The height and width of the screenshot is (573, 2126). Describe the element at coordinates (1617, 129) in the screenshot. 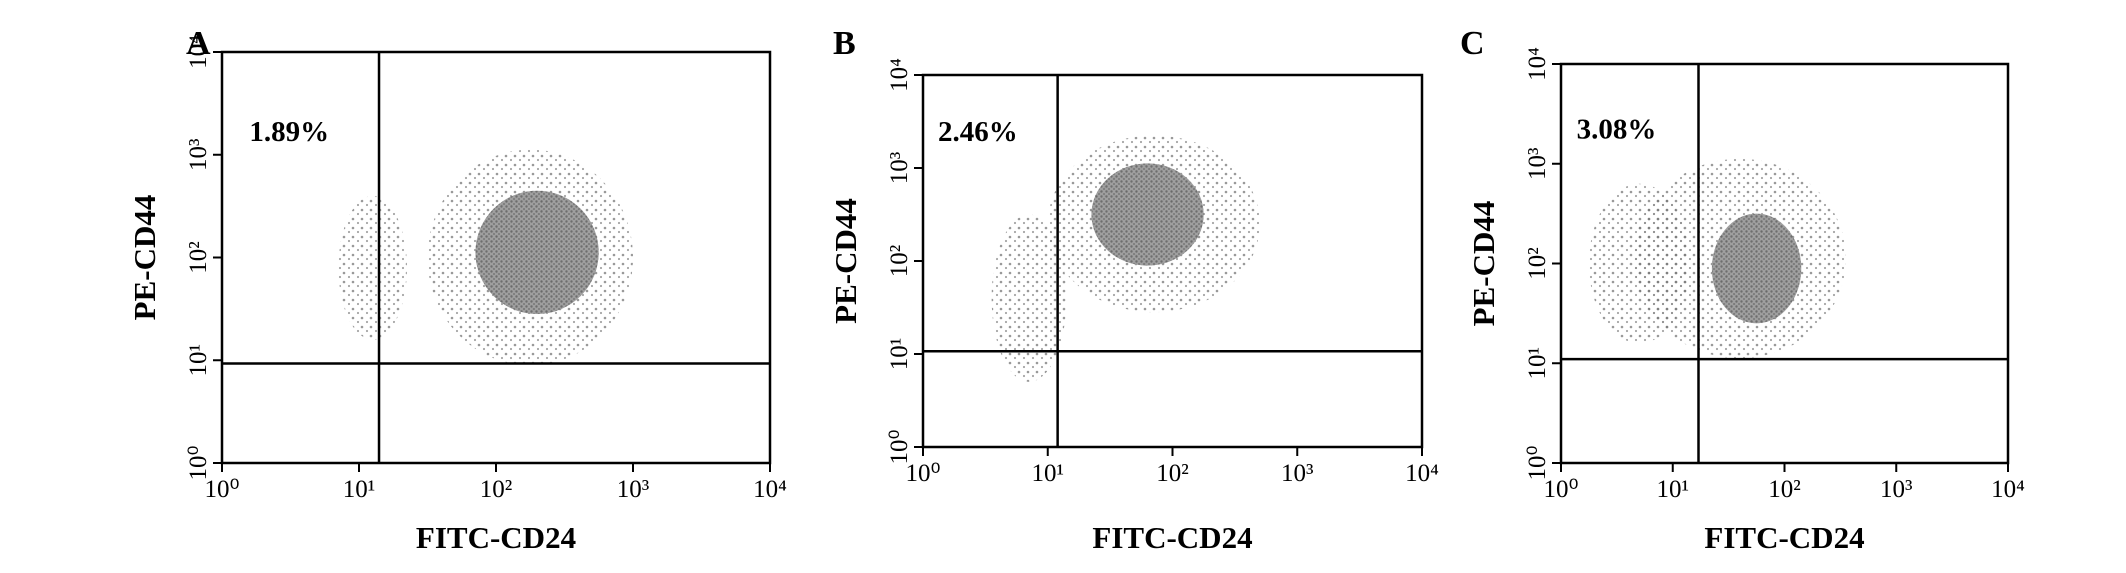

I see `quadrant-percentage: 3.08%` at that location.